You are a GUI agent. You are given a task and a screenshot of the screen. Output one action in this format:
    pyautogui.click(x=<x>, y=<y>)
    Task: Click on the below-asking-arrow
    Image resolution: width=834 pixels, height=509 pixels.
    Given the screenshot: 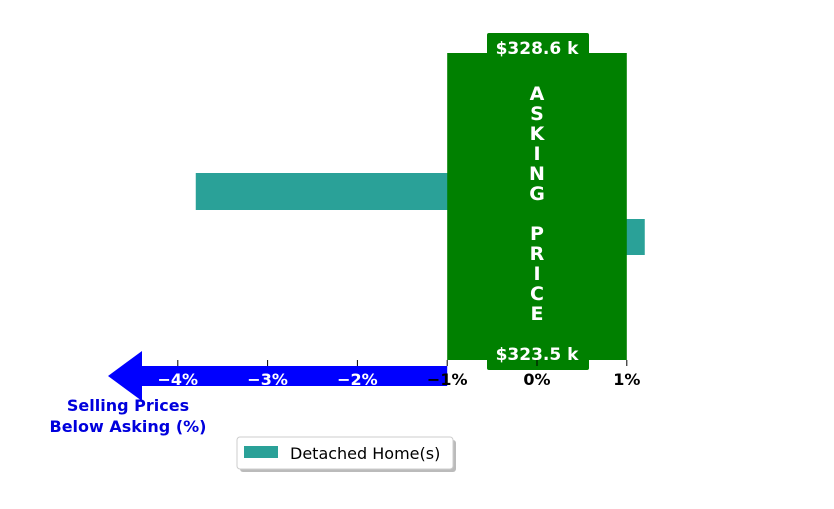 What is the action you would take?
    pyautogui.click(x=278, y=376)
    